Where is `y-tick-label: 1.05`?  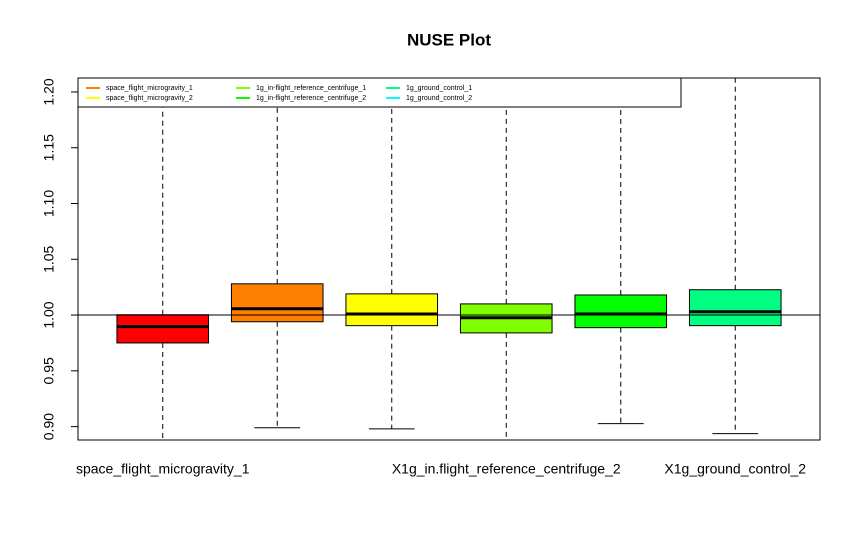 y-tick-label: 1.05 is located at coordinates (49, 258).